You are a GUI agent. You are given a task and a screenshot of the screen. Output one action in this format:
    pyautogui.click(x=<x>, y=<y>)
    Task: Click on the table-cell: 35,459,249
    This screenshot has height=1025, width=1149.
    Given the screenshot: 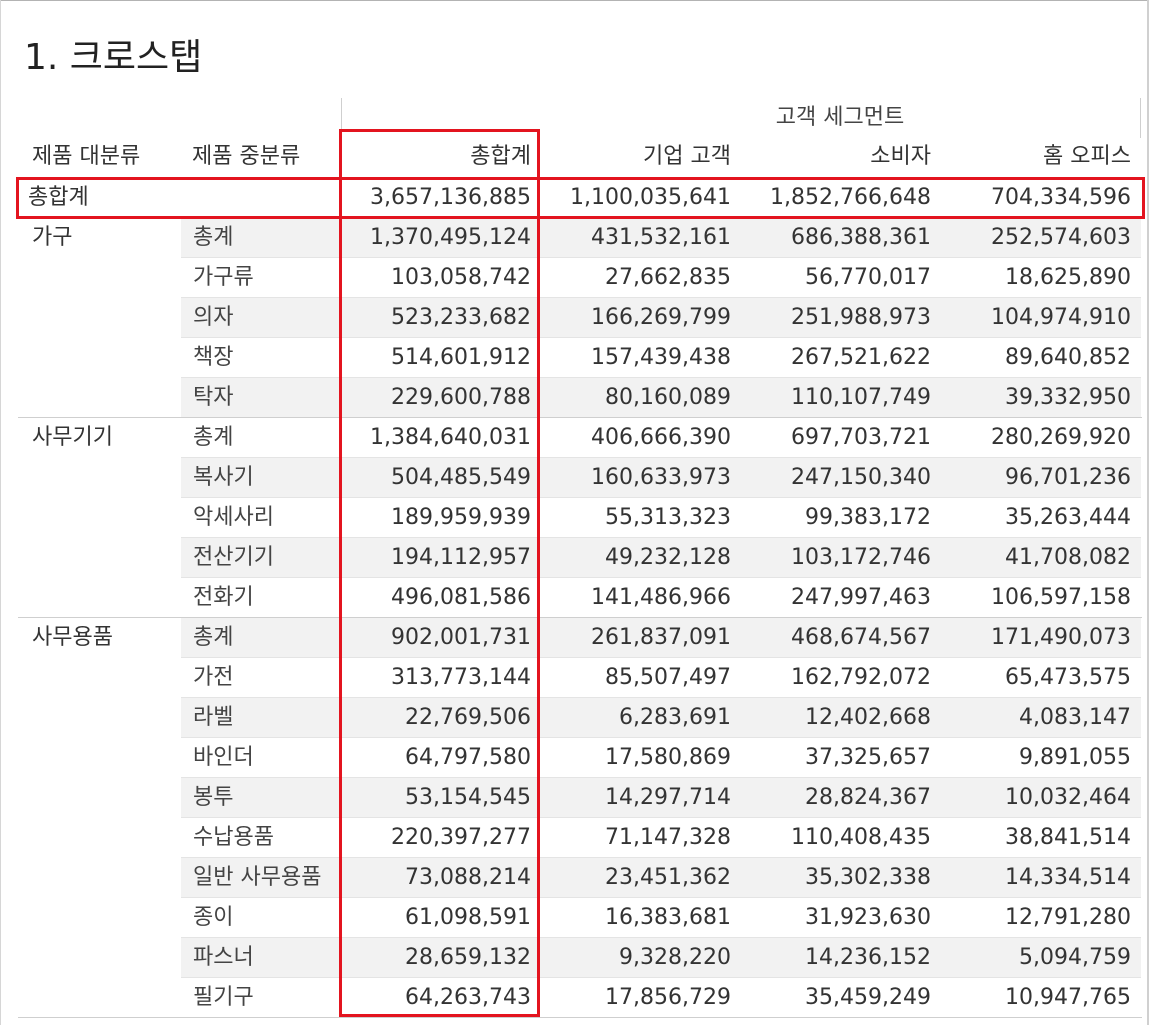 What is the action you would take?
    pyautogui.click(x=868, y=997)
    